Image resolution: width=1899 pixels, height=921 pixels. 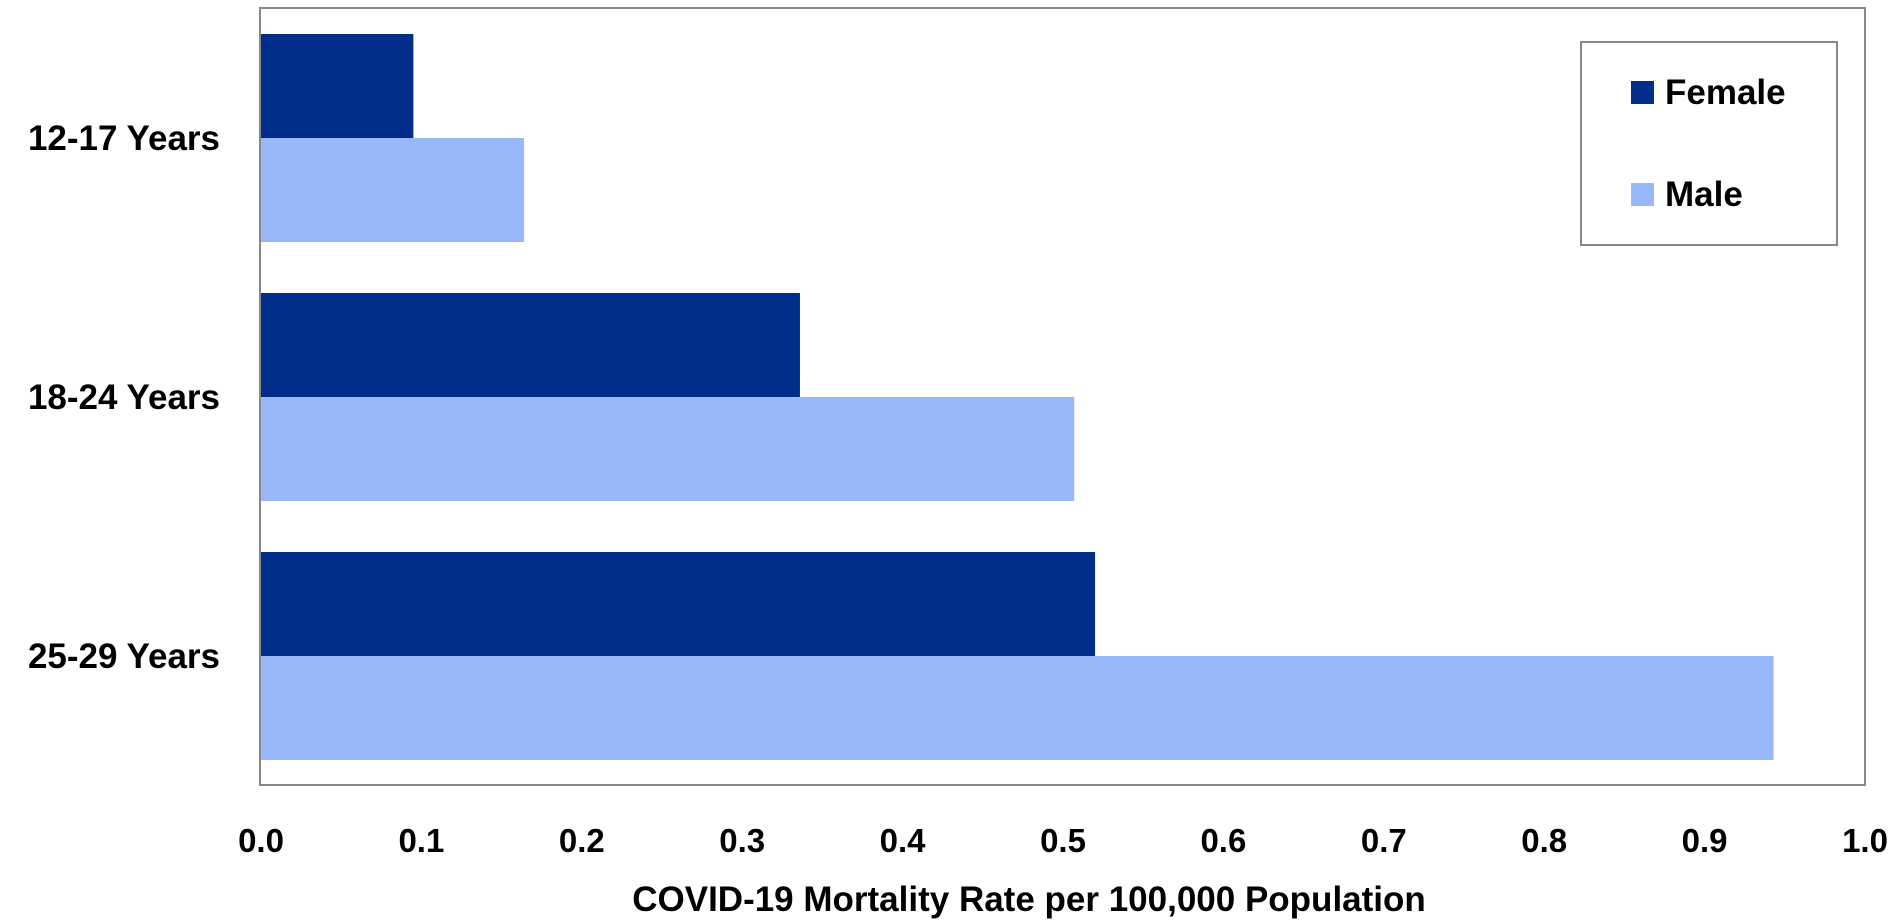 I want to click on x-tick-label-2: 0.2, so click(x=582, y=840).